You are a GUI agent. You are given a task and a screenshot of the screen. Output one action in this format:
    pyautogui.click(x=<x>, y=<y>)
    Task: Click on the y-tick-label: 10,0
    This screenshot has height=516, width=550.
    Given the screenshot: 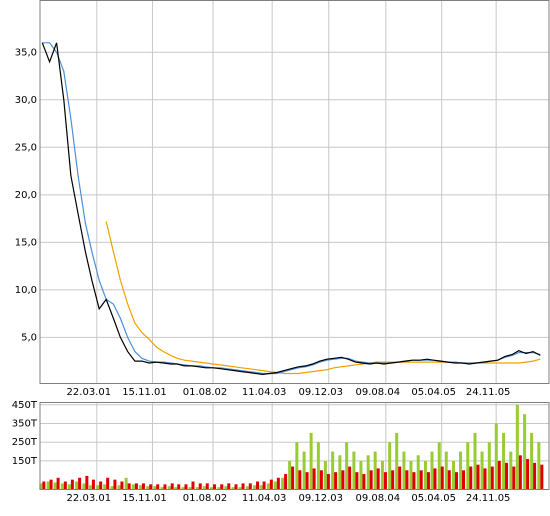 What is the action you would take?
    pyautogui.click(x=26, y=290)
    